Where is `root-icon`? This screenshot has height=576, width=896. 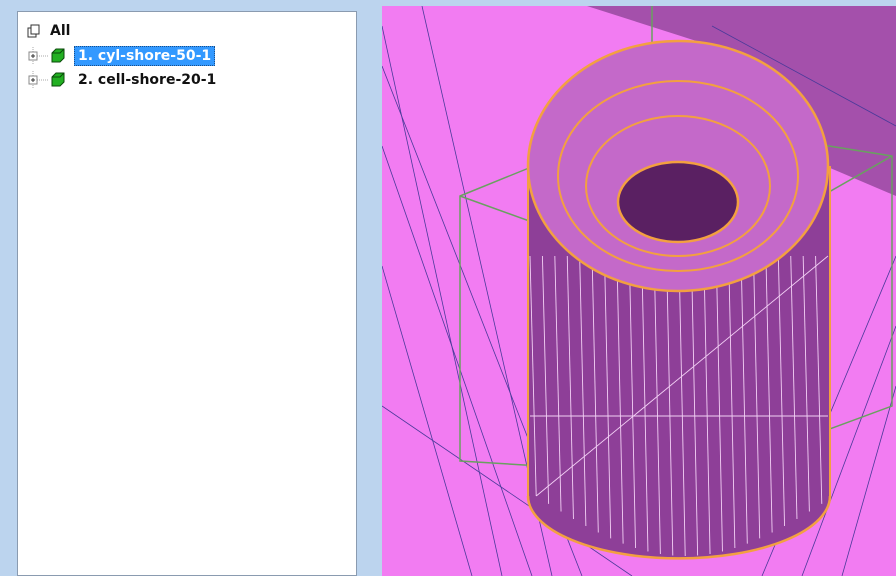
root-icon is located at coordinates (33, 31).